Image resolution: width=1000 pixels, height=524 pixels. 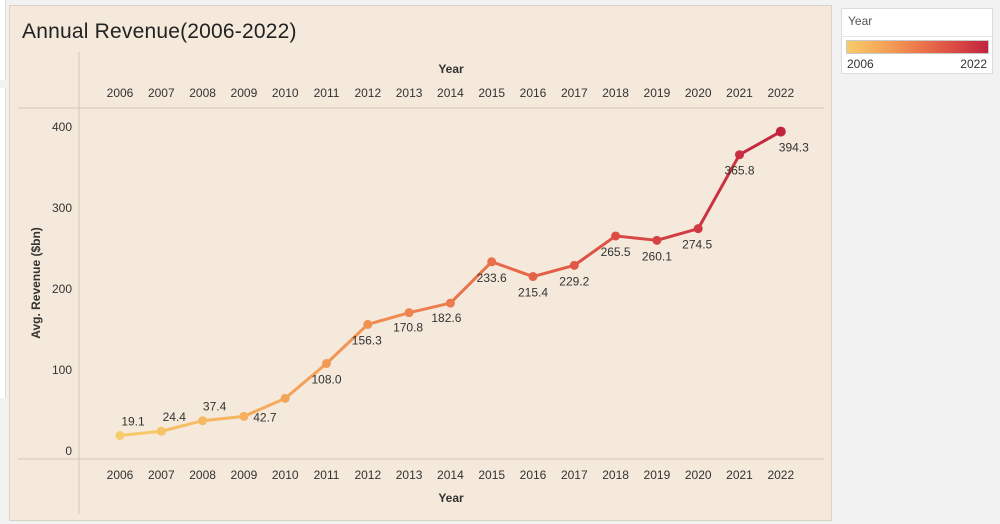 What do you see at coordinates (446, 318) in the screenshot?
I see `data-label: 182.6` at bounding box center [446, 318].